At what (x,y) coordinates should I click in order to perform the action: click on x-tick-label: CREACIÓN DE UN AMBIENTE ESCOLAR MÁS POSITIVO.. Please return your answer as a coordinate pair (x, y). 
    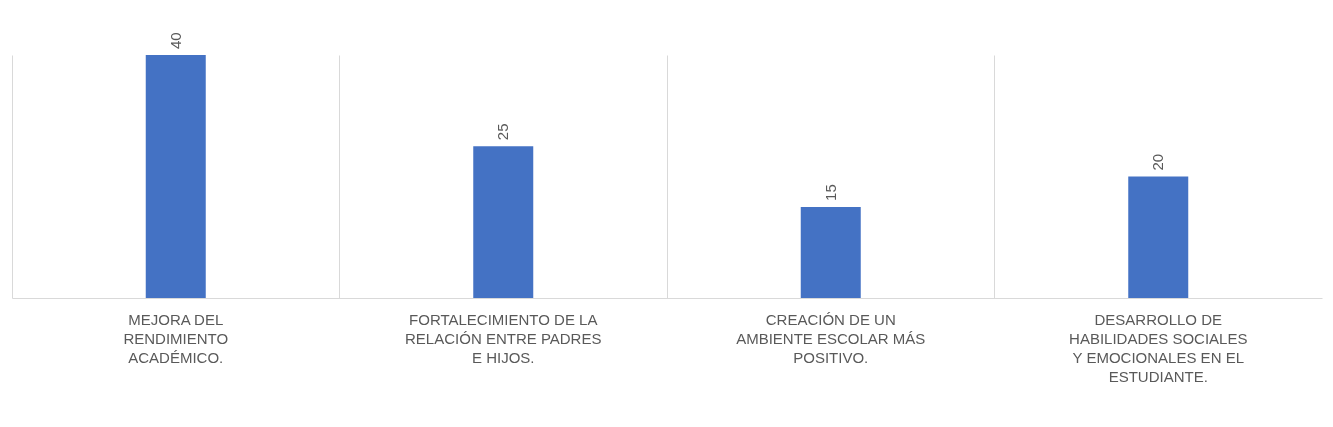
    Looking at the image, I should click on (831, 338).